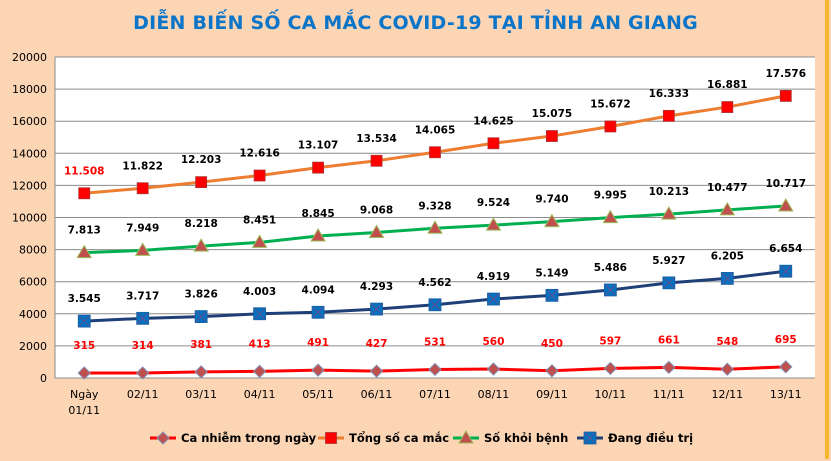  I want to click on series-1-data-label: 16.333, so click(669, 94).